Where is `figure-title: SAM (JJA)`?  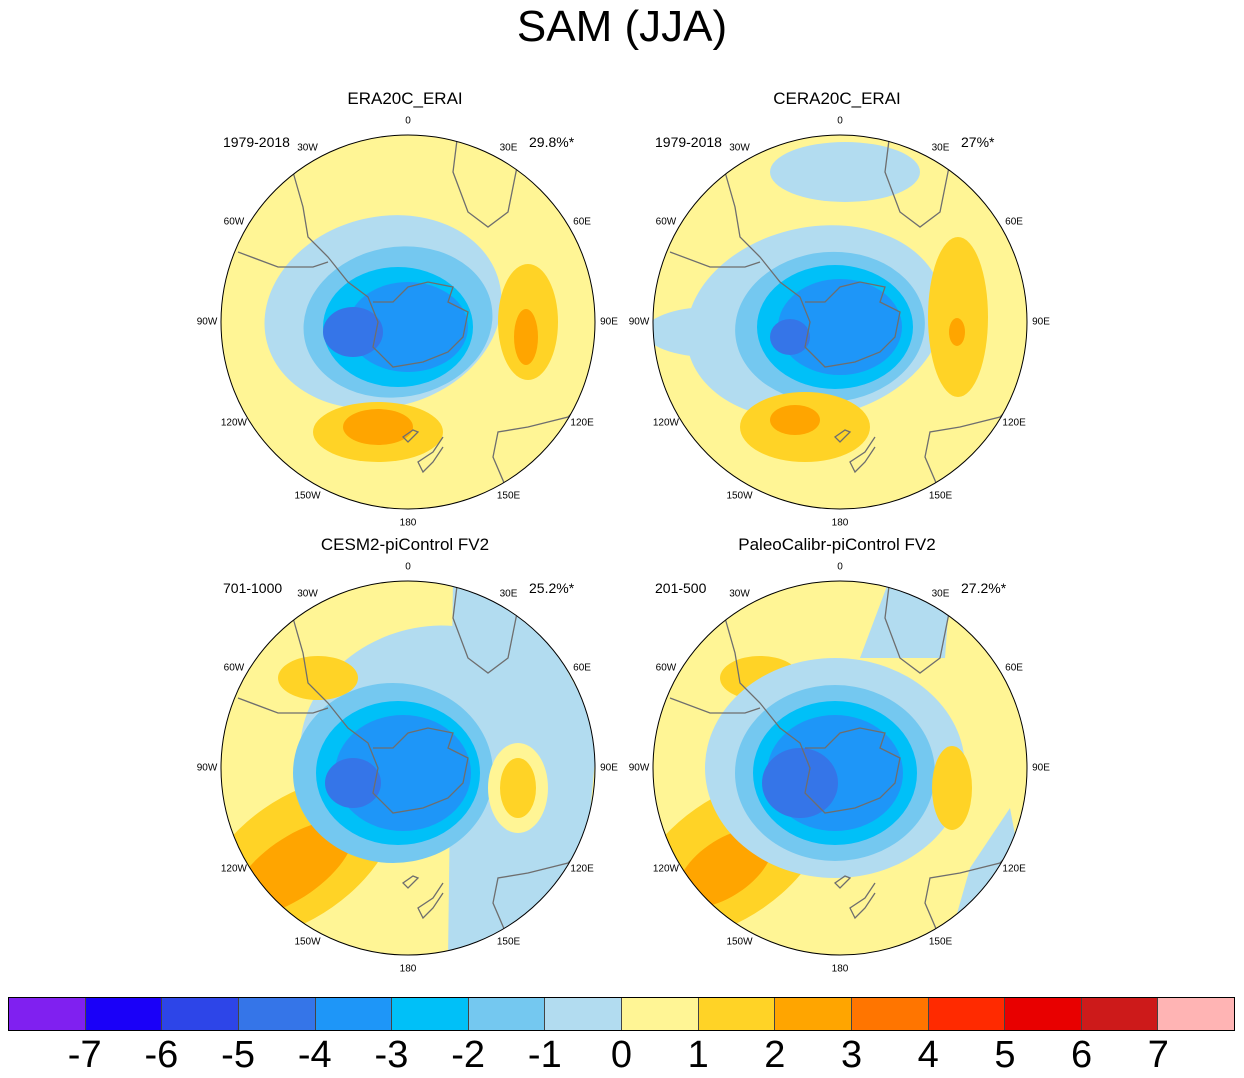
figure-title: SAM (JJA) is located at coordinates (622, 26).